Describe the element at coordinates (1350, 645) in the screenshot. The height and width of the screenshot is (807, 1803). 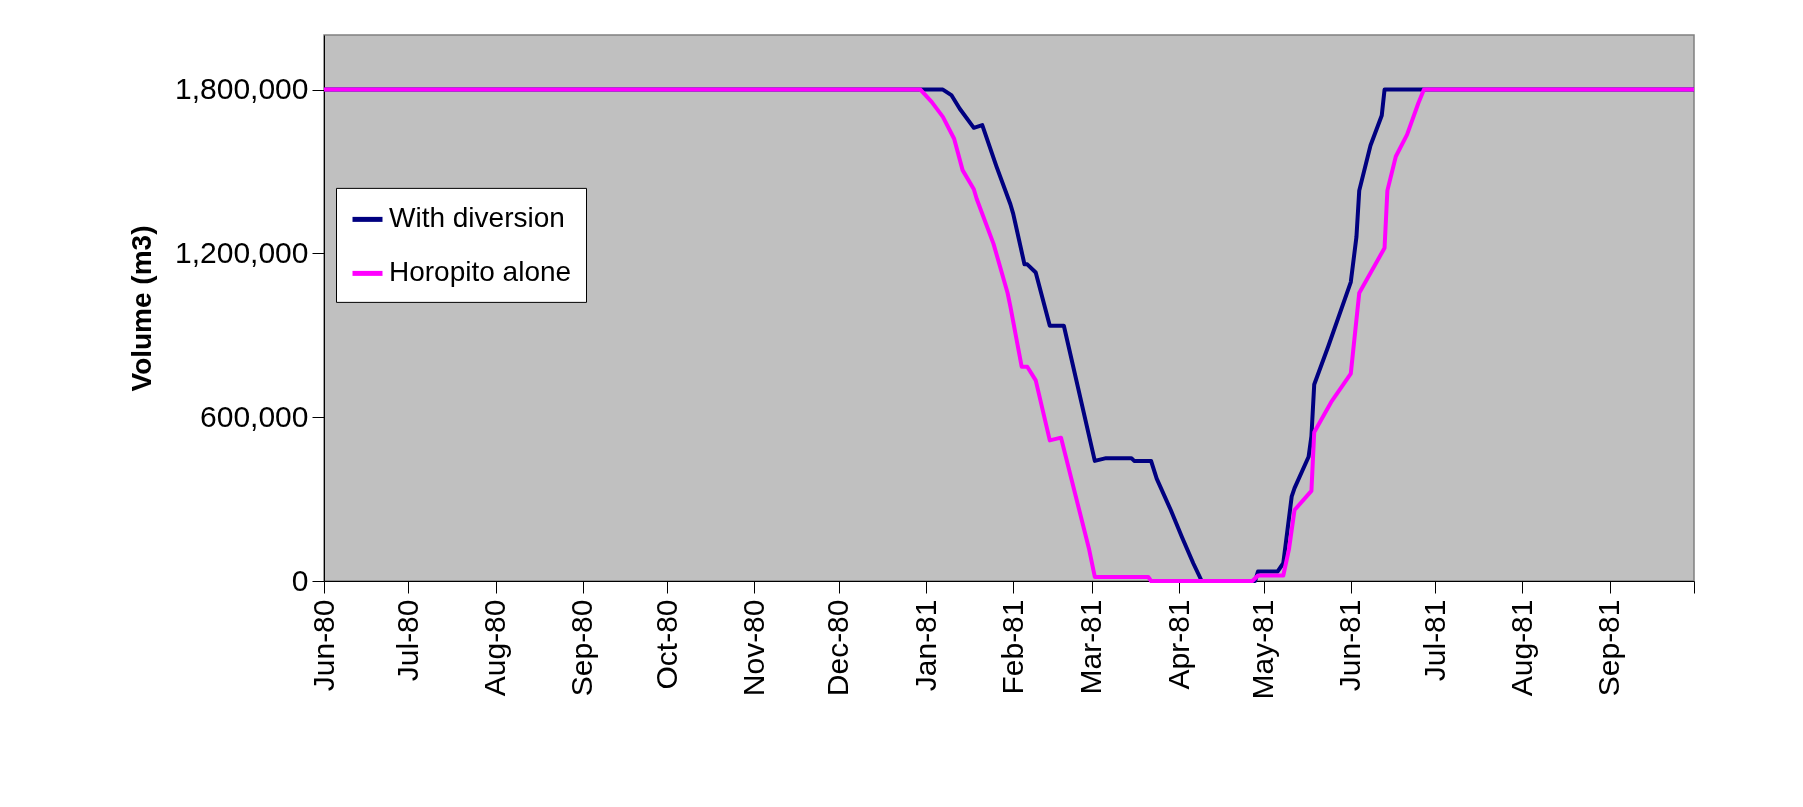
I see `x-tick-label: Jun-81` at that location.